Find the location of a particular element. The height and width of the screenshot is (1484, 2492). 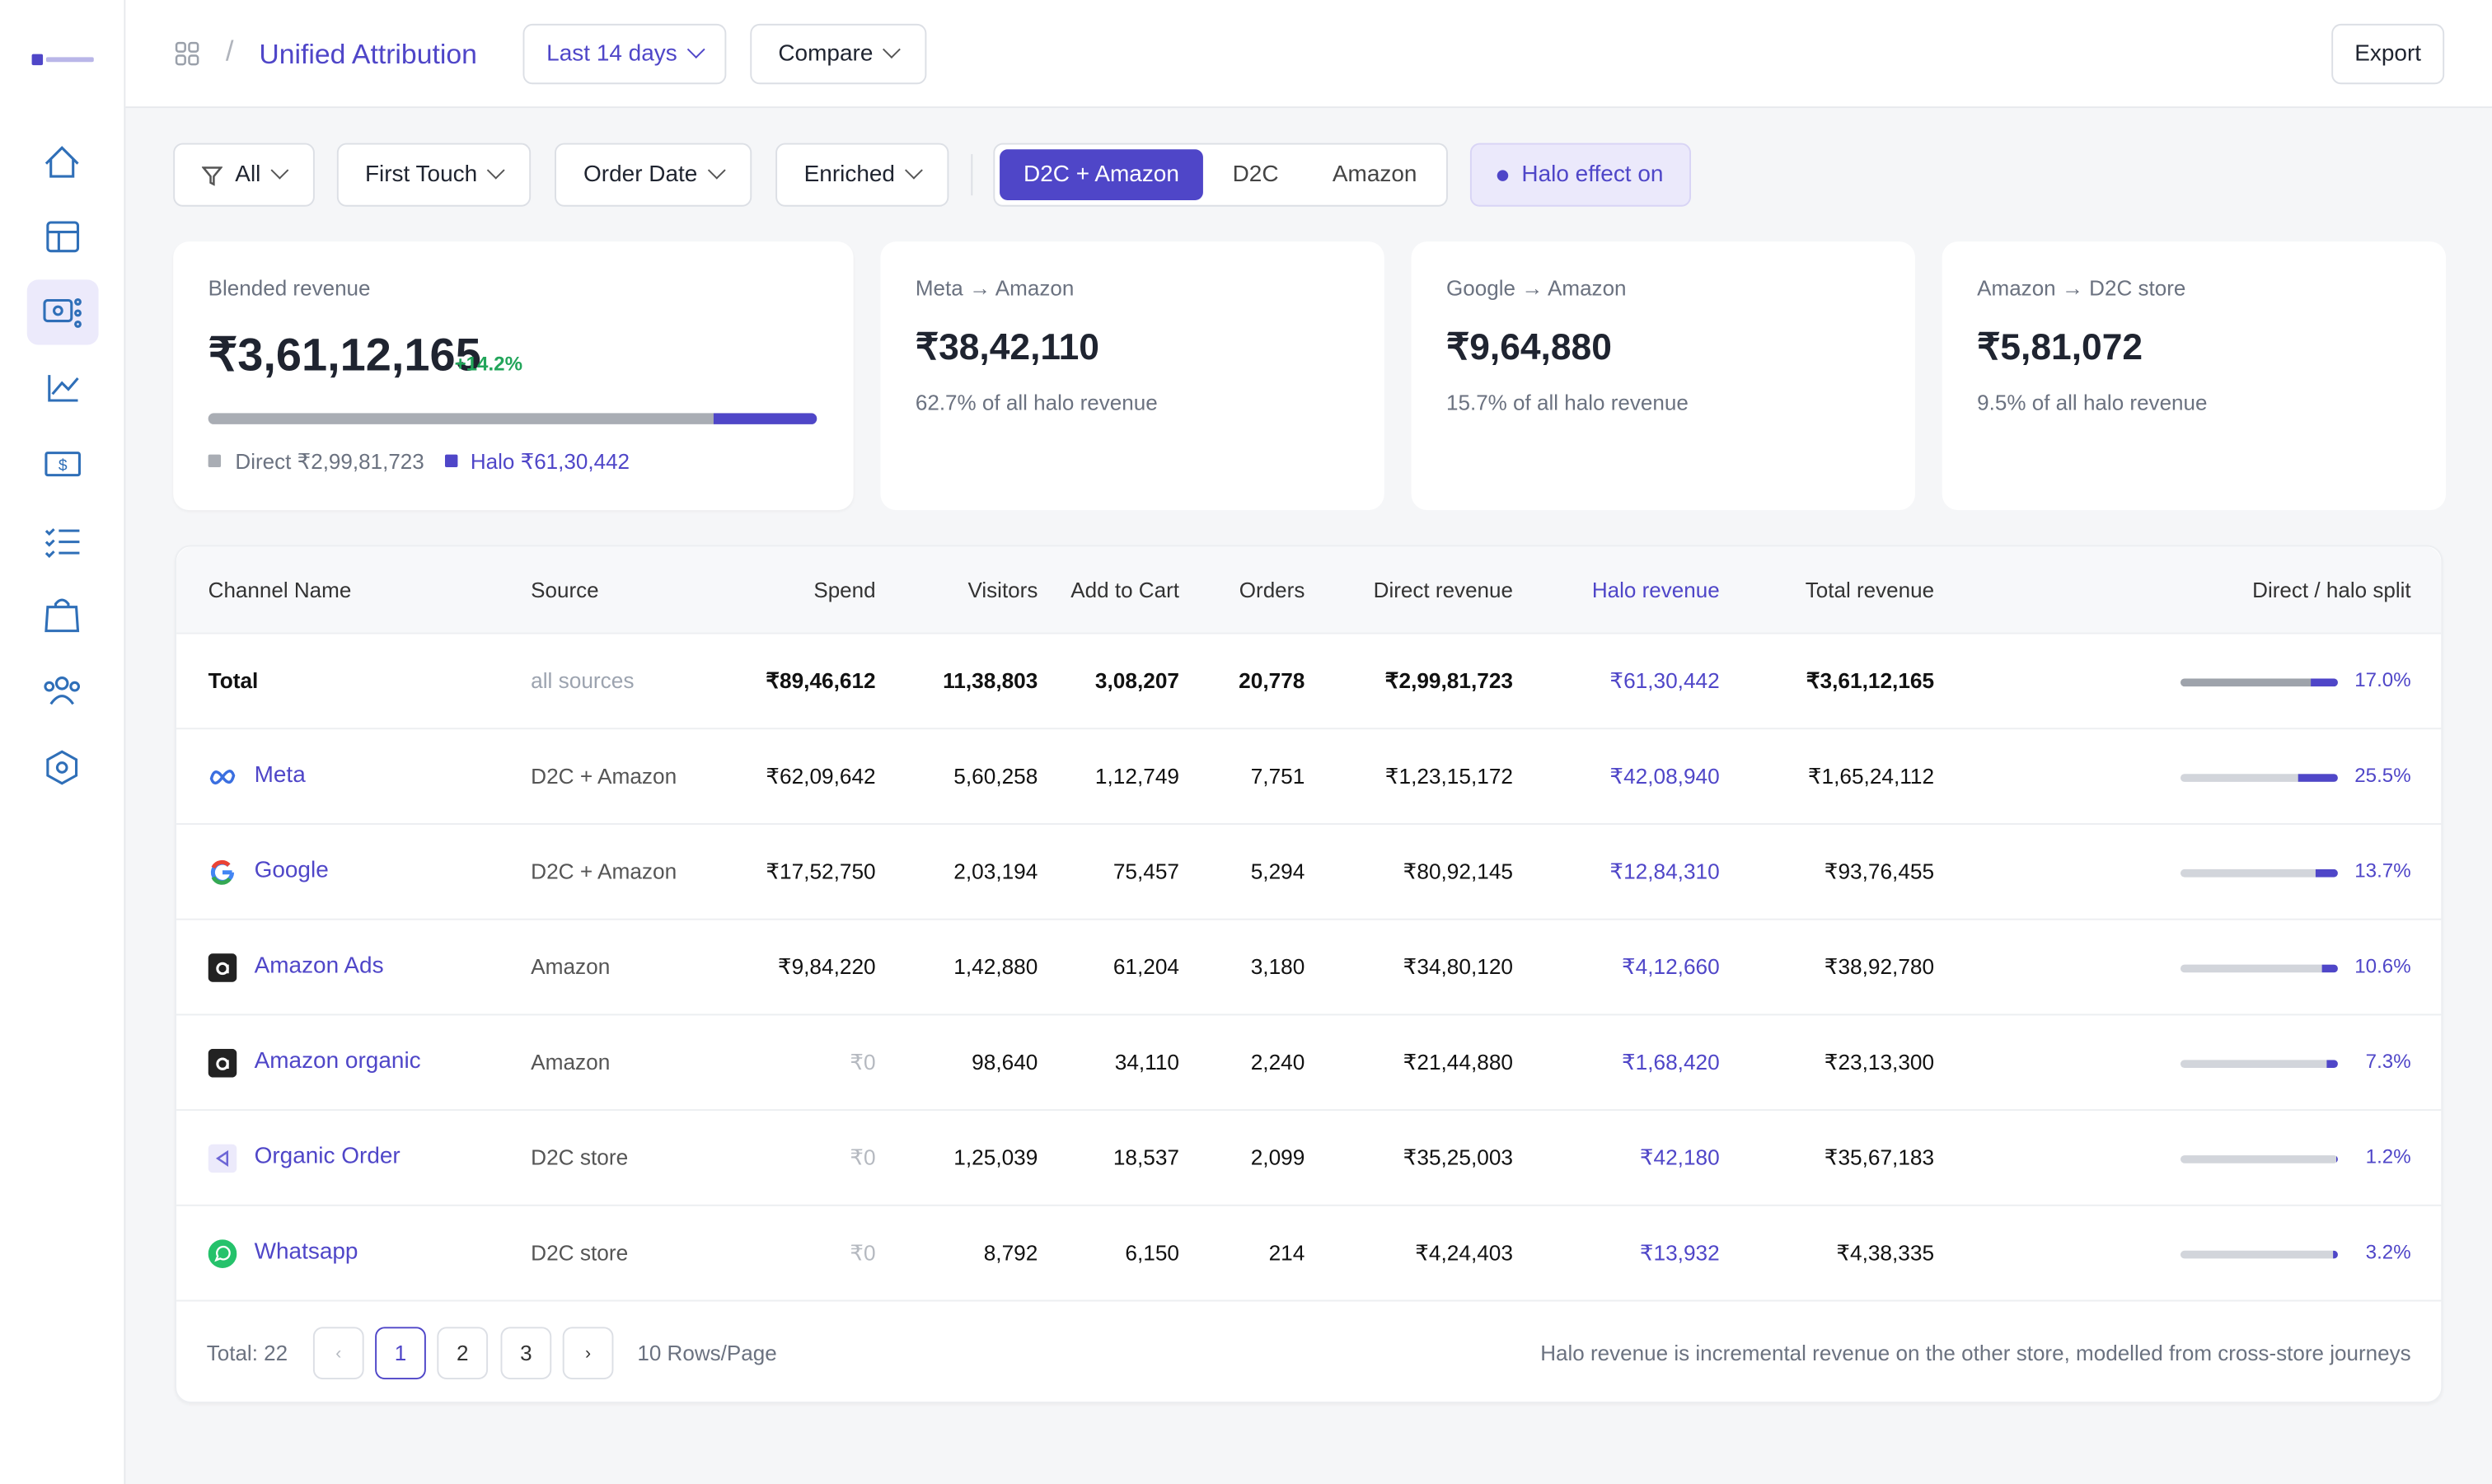

cell: Amazon organic is located at coordinates (337, 1061).